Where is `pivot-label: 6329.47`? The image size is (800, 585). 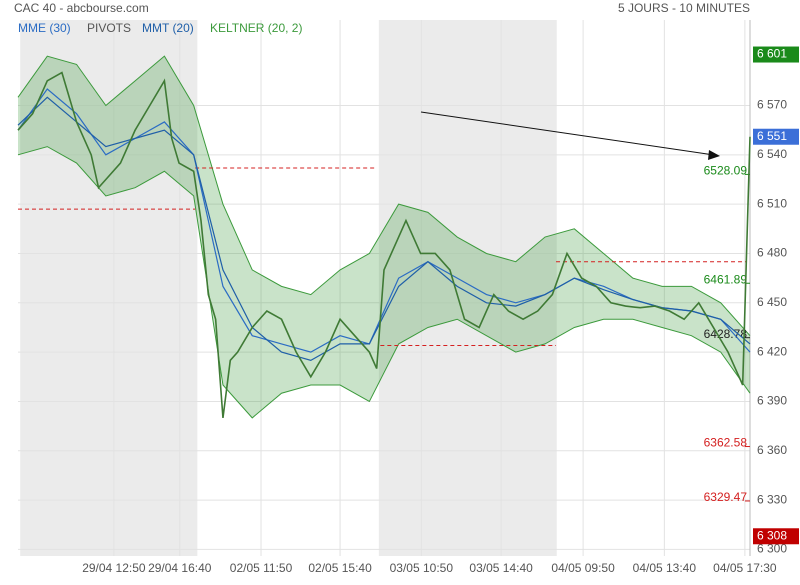 pivot-label: 6329.47 is located at coordinates (726, 497).